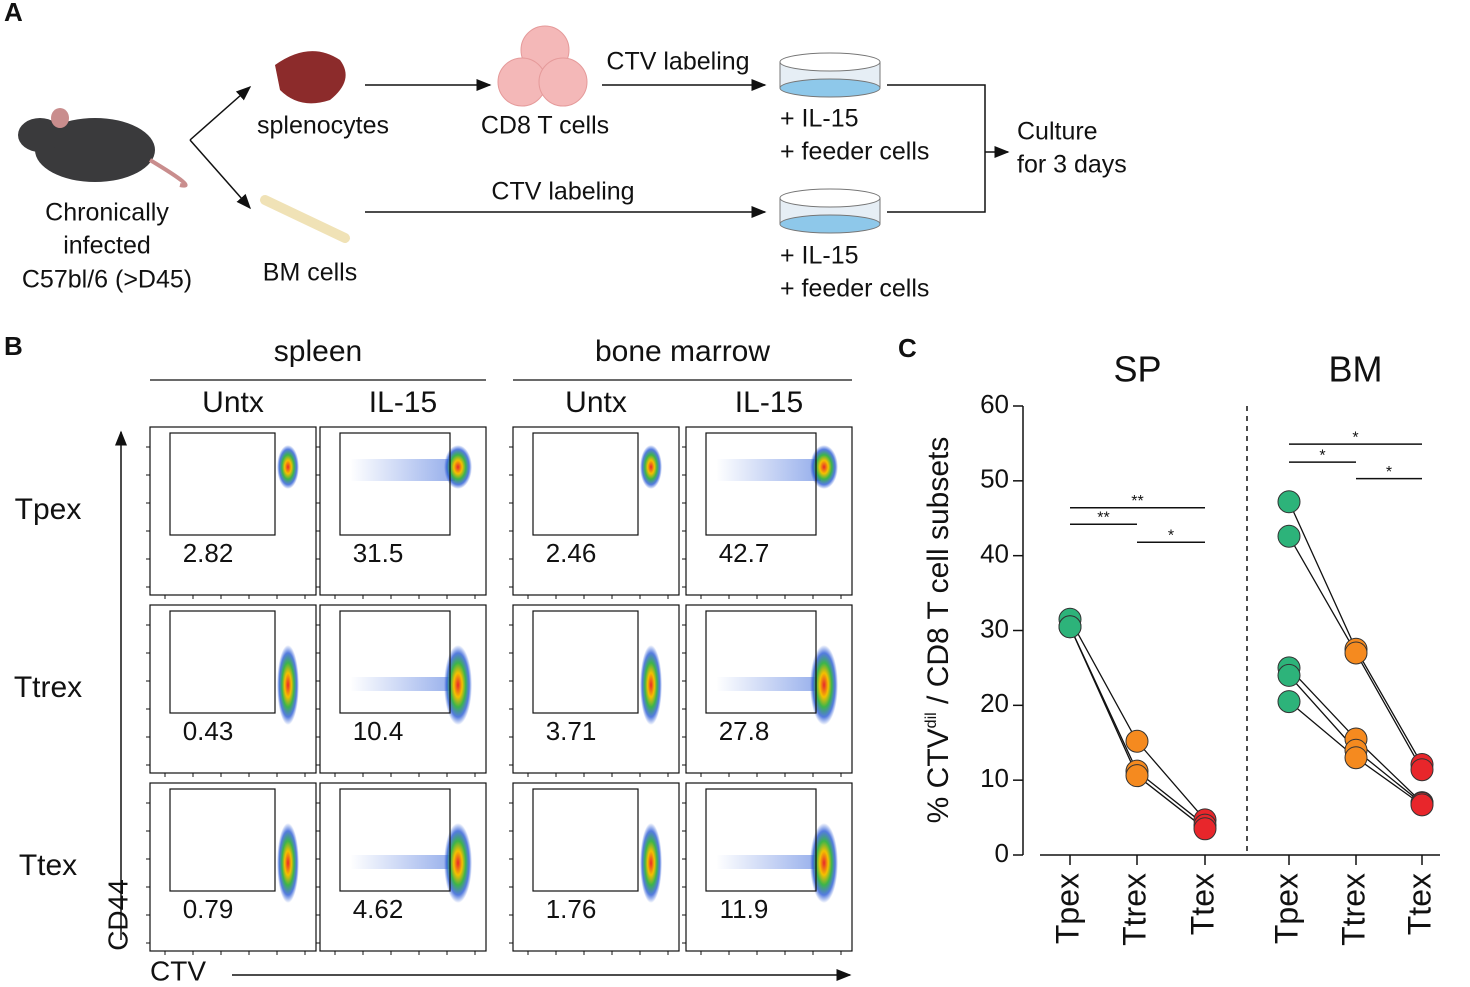  Describe the element at coordinates (107, 213) in the screenshot. I see `mouse-text: Chronically` at that location.